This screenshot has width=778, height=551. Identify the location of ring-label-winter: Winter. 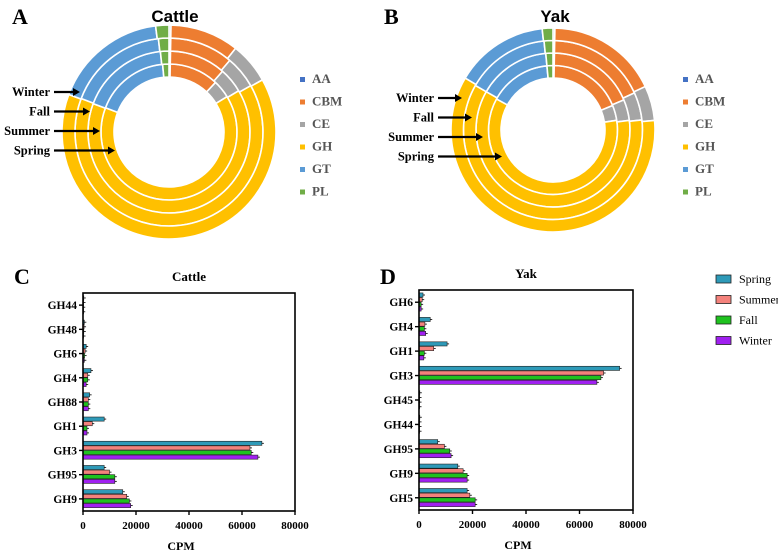
(31, 92).